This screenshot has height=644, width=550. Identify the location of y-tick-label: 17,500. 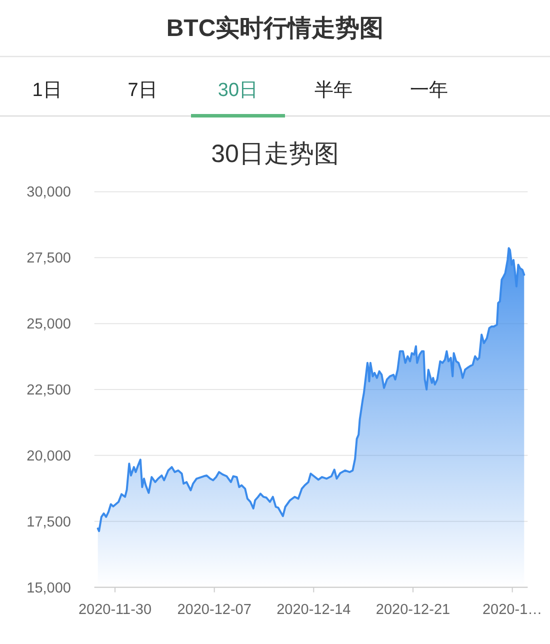
(48, 522).